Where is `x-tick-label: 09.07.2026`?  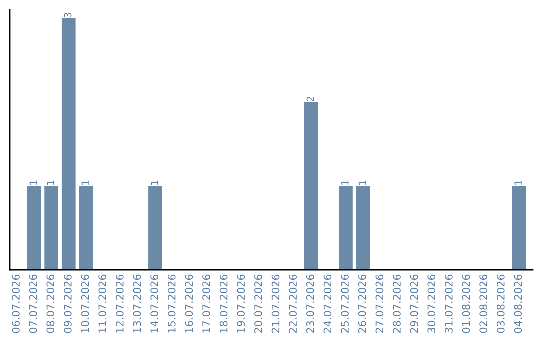
x-tick-label: 09.07.2026 is located at coordinates (68, 304).